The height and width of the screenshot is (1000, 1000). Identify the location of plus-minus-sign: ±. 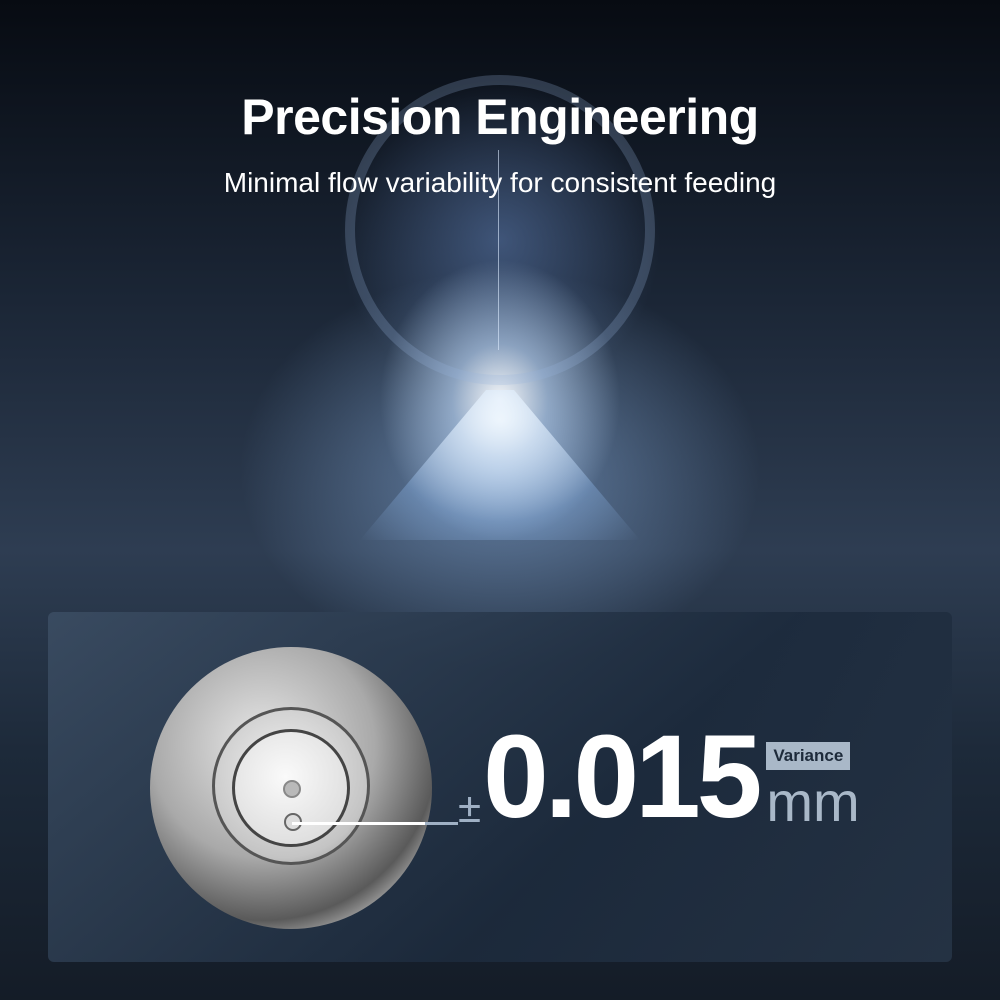
(470, 807).